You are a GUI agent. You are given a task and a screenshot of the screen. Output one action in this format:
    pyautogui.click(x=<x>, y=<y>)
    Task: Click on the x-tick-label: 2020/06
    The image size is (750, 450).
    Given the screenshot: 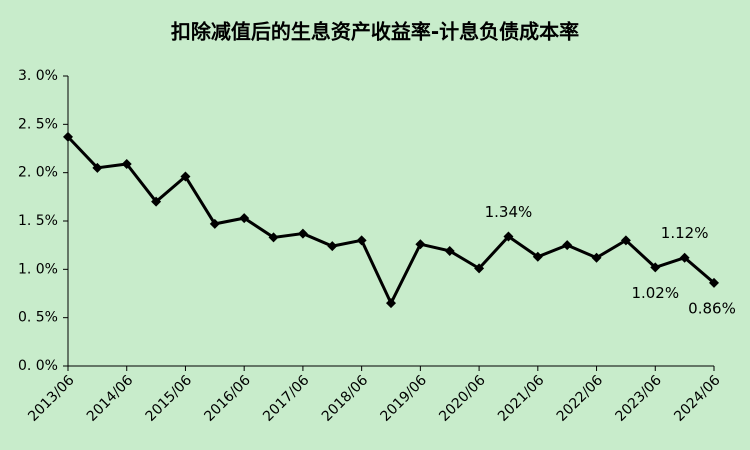 What is the action you would take?
    pyautogui.click(x=462, y=398)
    